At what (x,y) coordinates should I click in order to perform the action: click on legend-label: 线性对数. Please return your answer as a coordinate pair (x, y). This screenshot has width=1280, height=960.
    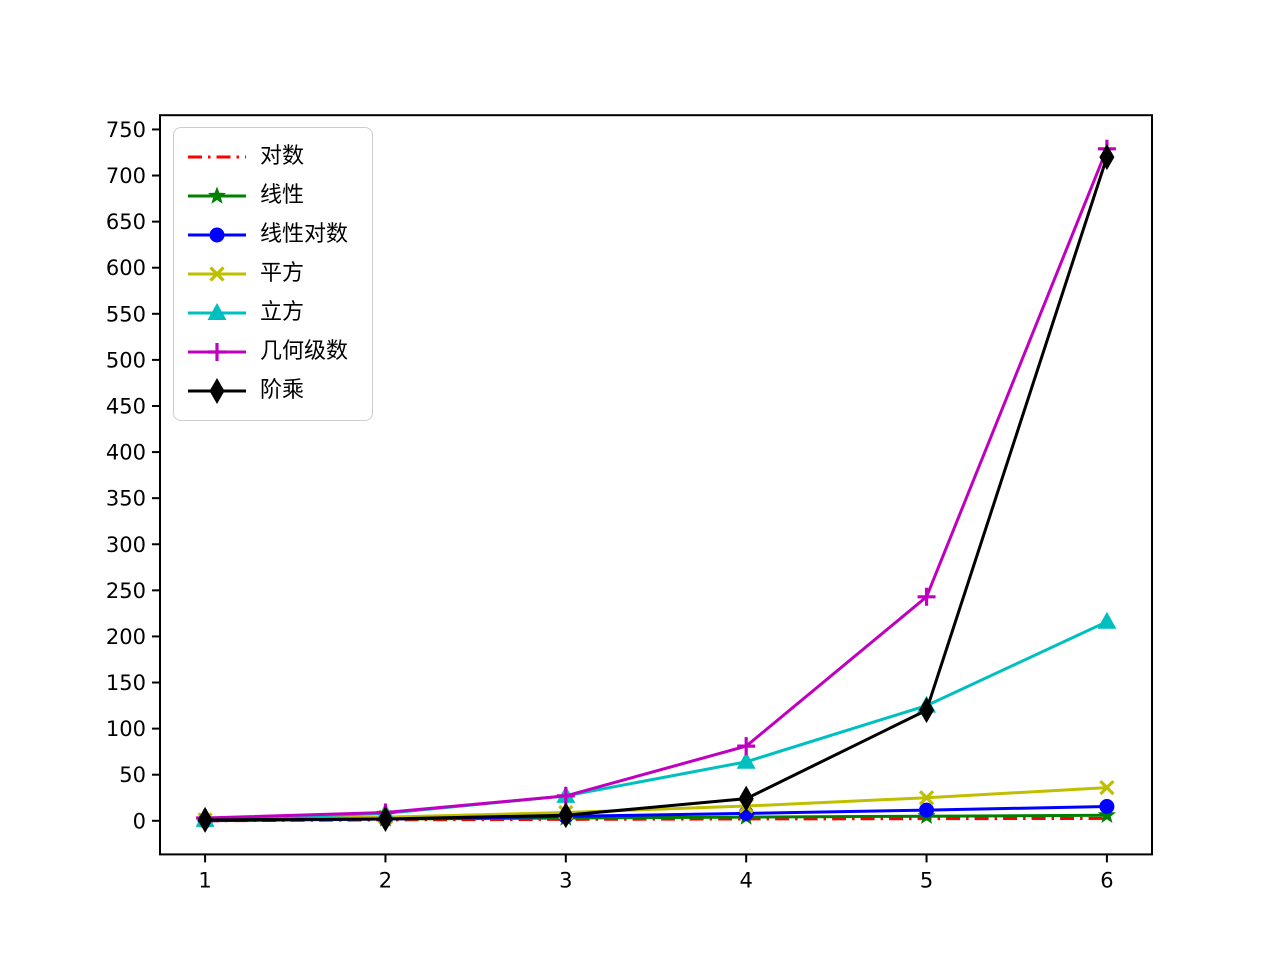
    Looking at the image, I should click on (304, 234).